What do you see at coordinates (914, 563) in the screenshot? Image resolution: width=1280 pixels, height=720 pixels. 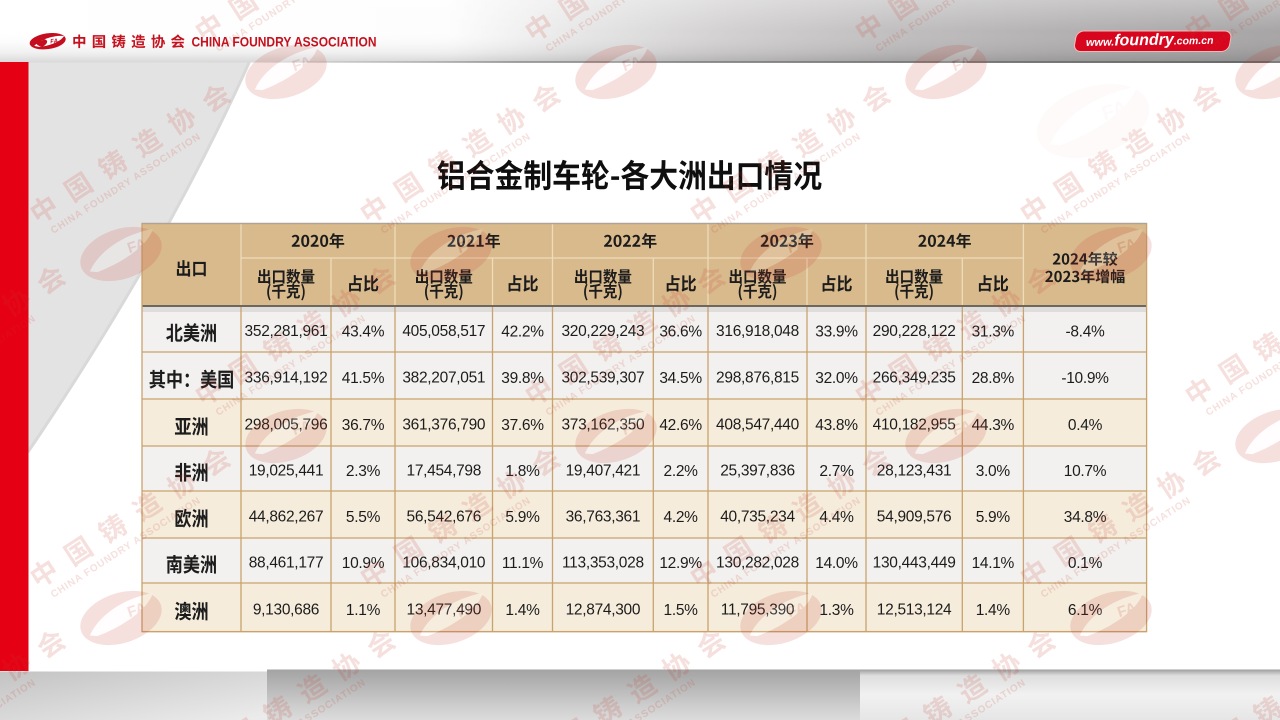 I see `svg-text: 130,443,449` at bounding box center [914, 563].